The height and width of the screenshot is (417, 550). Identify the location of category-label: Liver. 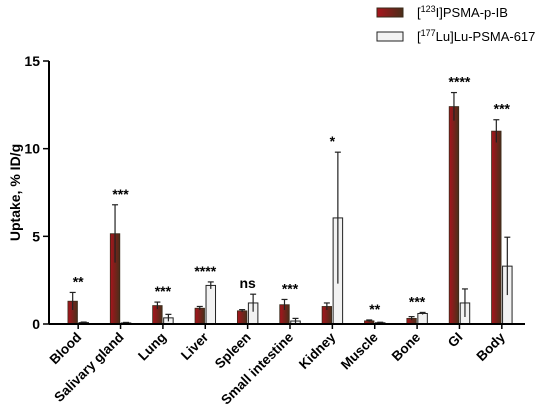
(195, 346).